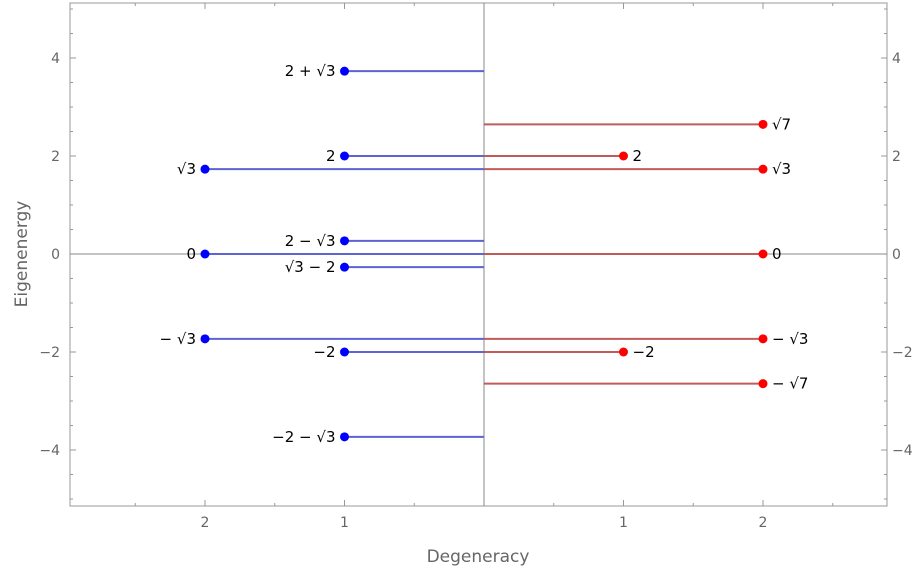 This screenshot has width=917, height=573. What do you see at coordinates (205, 523) in the screenshot?
I see `x-tick-label-left: 2` at bounding box center [205, 523].